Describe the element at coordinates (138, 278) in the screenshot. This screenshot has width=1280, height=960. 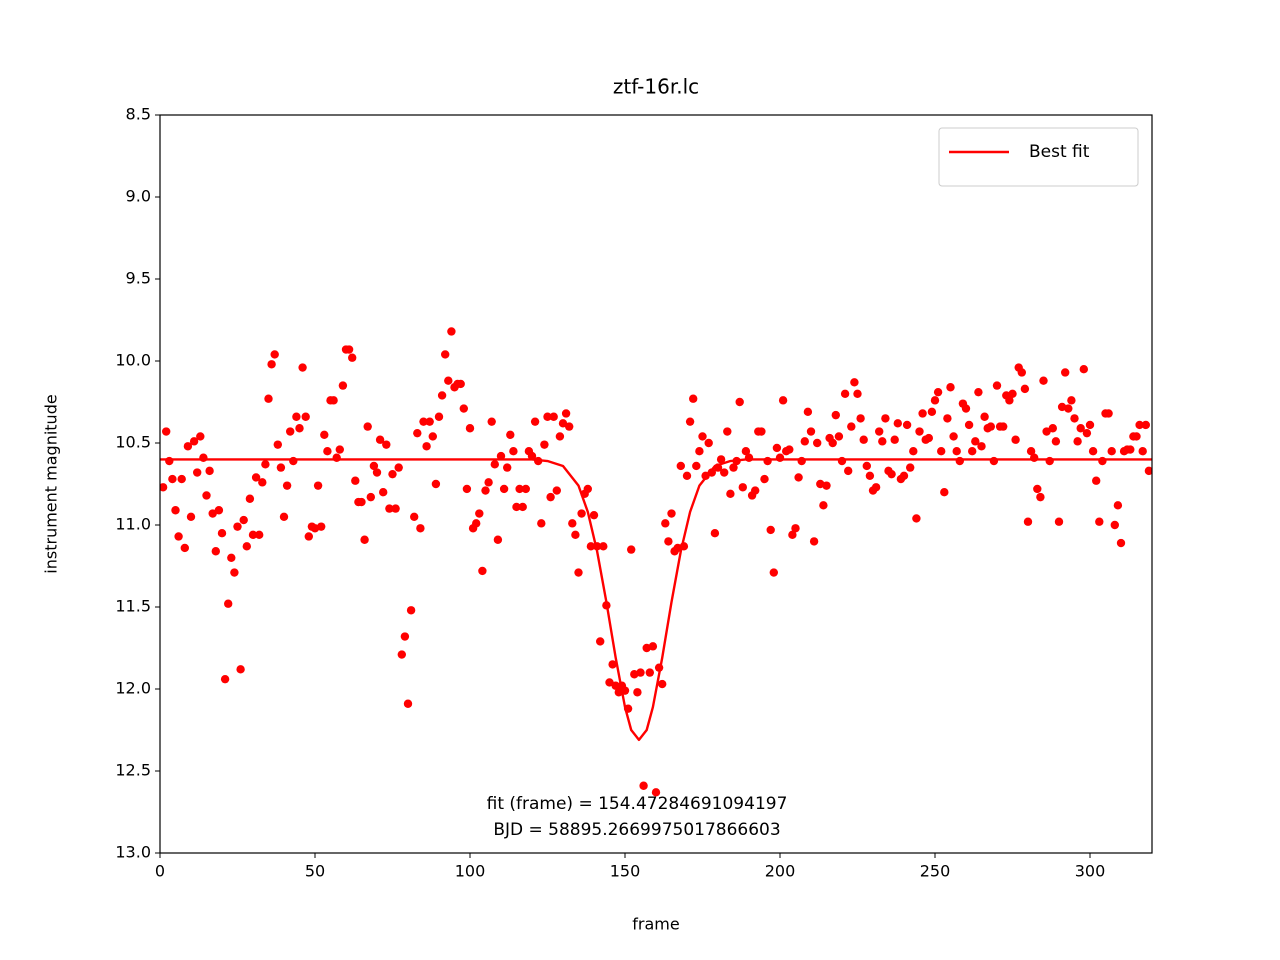
I see `y-tick-label: 9.5` at that location.